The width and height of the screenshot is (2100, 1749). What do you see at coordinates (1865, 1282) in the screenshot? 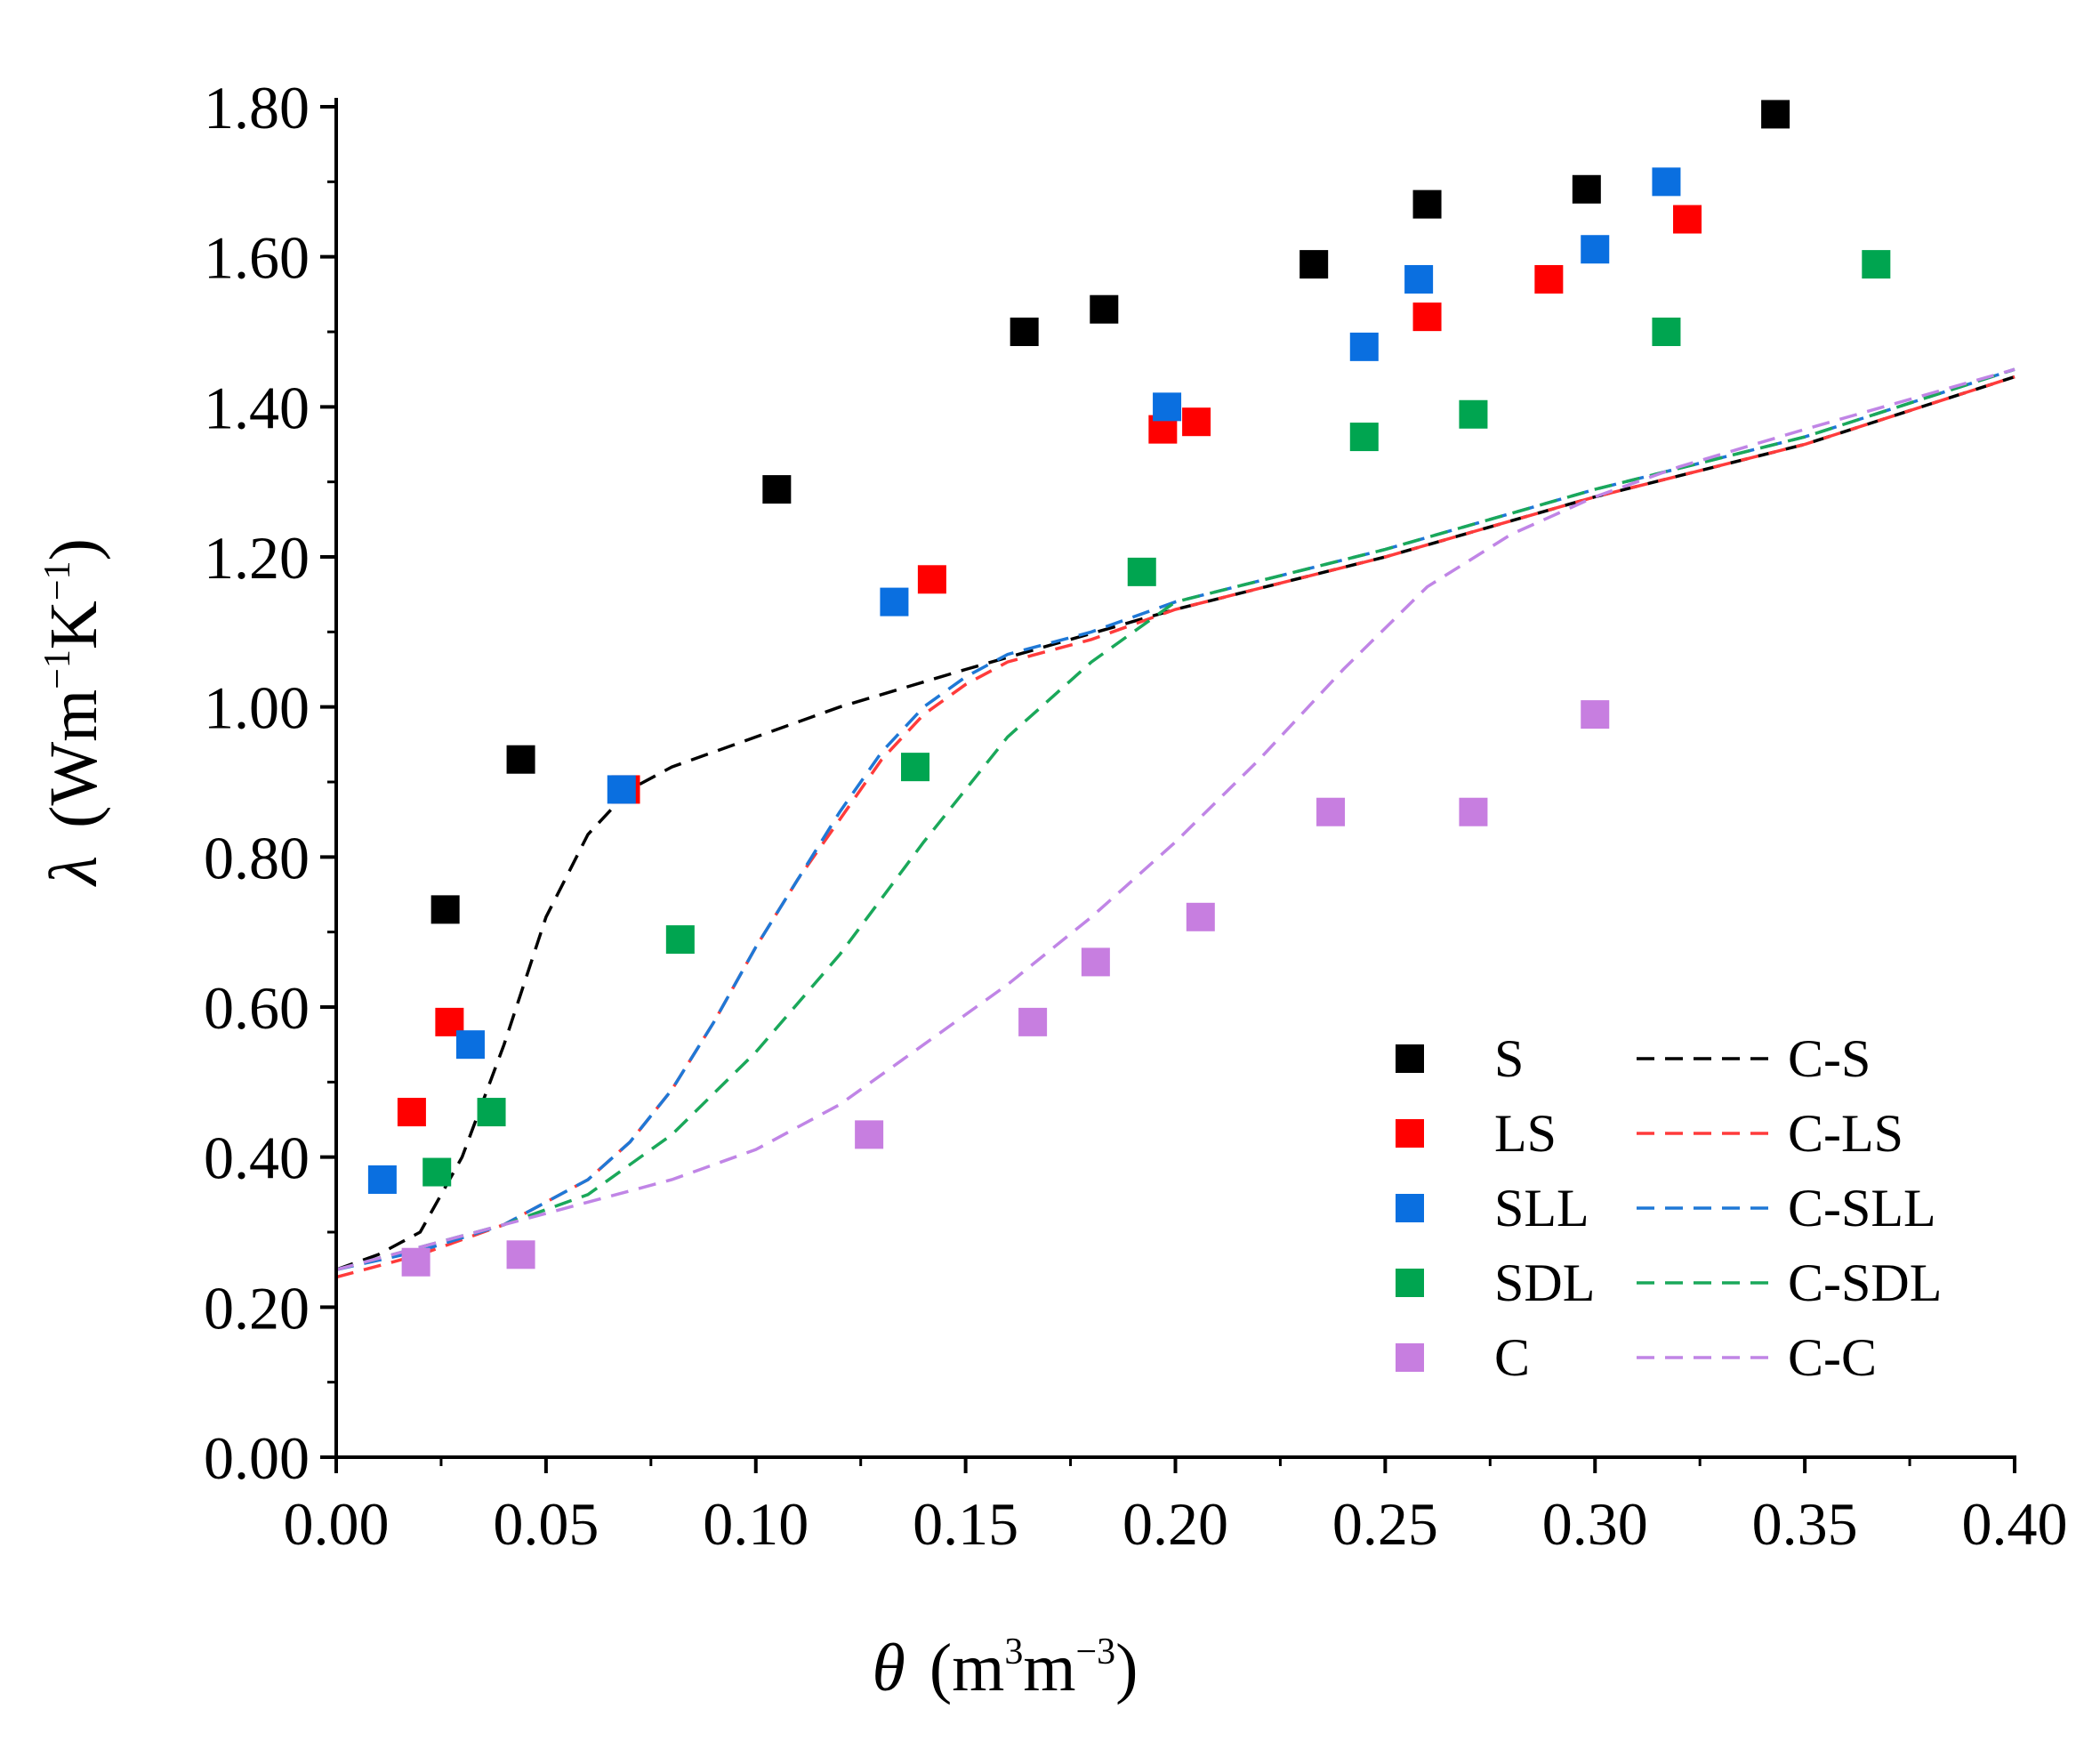
I see `legend-label-c-sdl: C-SDL` at bounding box center [1865, 1282].